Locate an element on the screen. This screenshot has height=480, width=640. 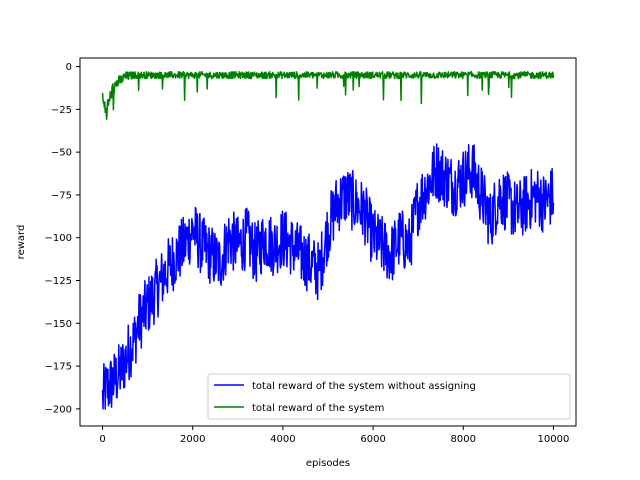
y-tick-label: −50 is located at coordinates (61, 153).